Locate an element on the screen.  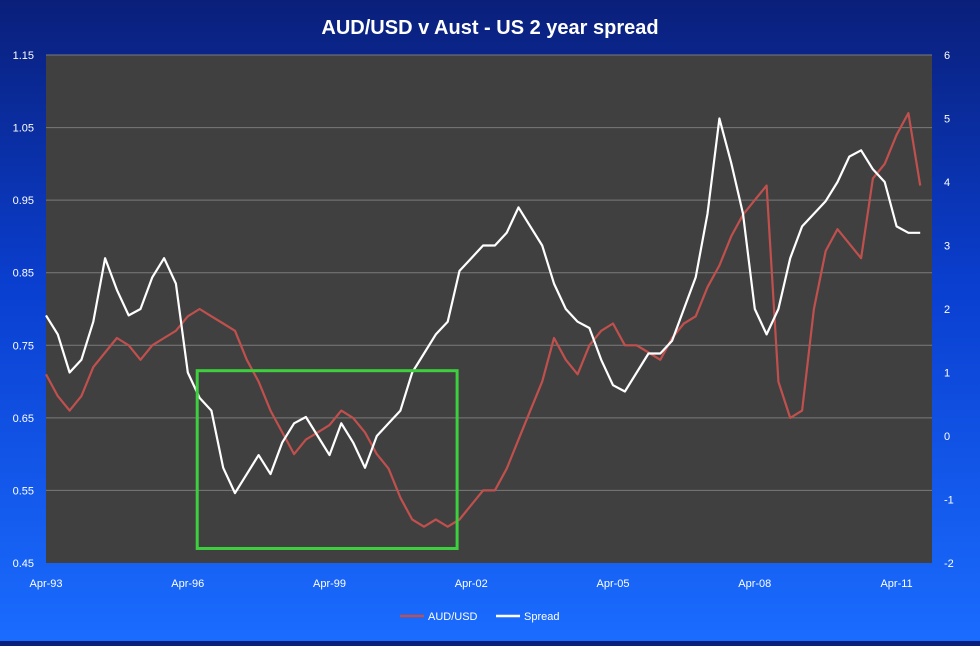
x-tick-label: Apr-93 is located at coordinates (45, 584).